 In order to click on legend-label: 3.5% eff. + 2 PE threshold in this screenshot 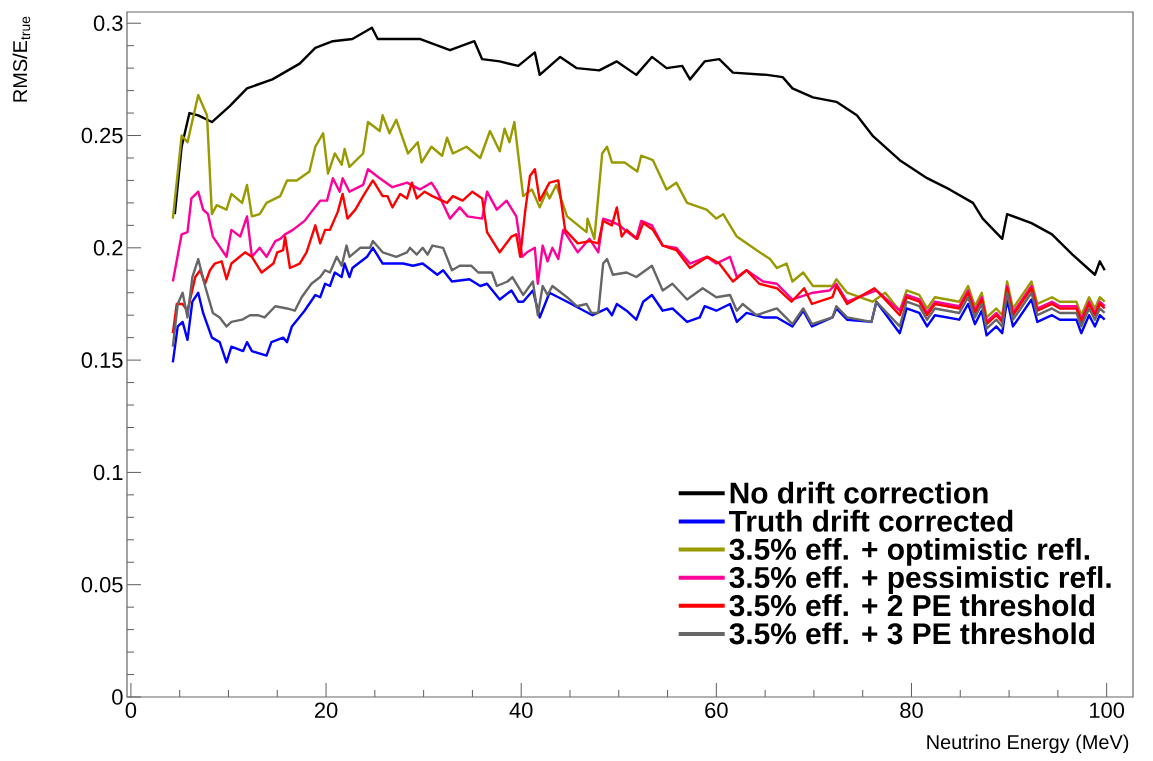, I will do `click(912, 605)`.